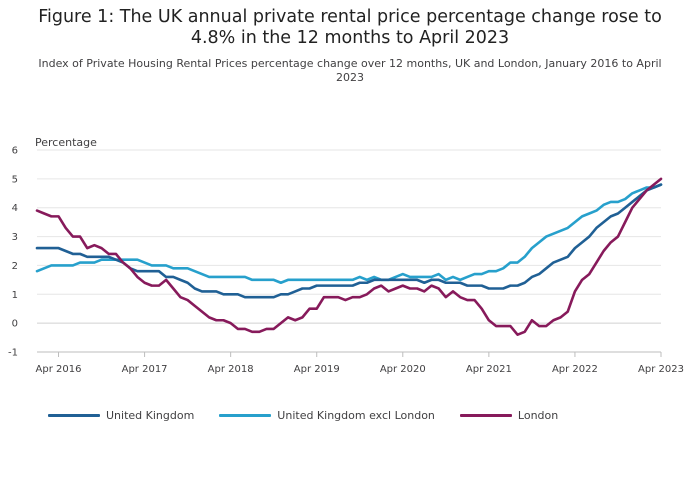 This screenshot has width=700, height=502. What do you see at coordinates (15, 179) in the screenshot?
I see `y-tick-label: 5` at bounding box center [15, 179].